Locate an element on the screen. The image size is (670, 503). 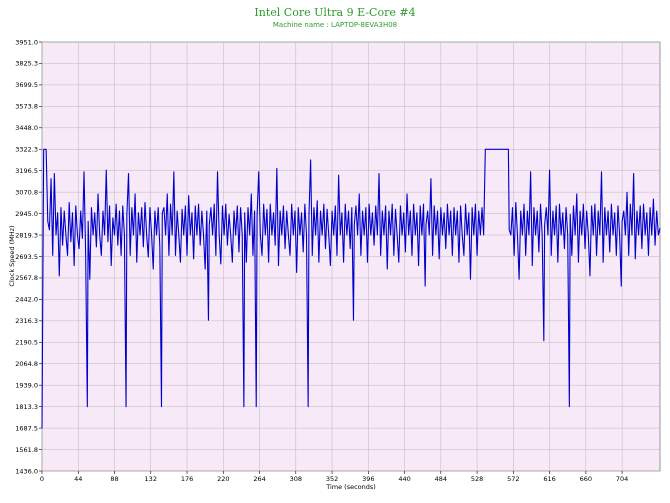
x-tick-label: 440 is located at coordinates (404, 479).